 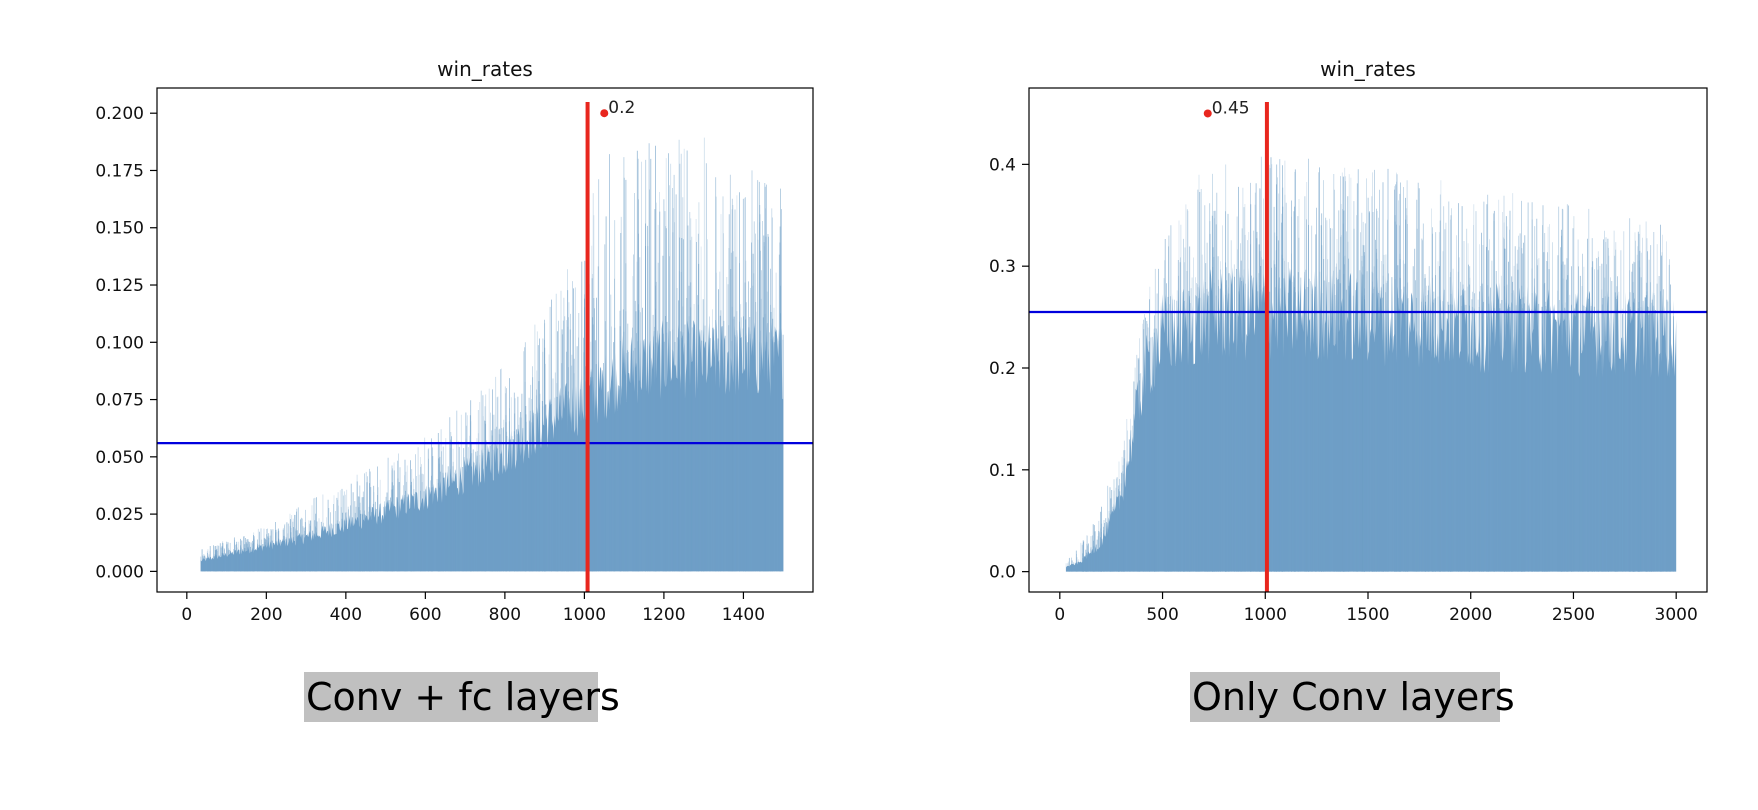 What do you see at coordinates (266, 615) in the screenshot?
I see `chart1-x-tick-label: 200` at bounding box center [266, 615].